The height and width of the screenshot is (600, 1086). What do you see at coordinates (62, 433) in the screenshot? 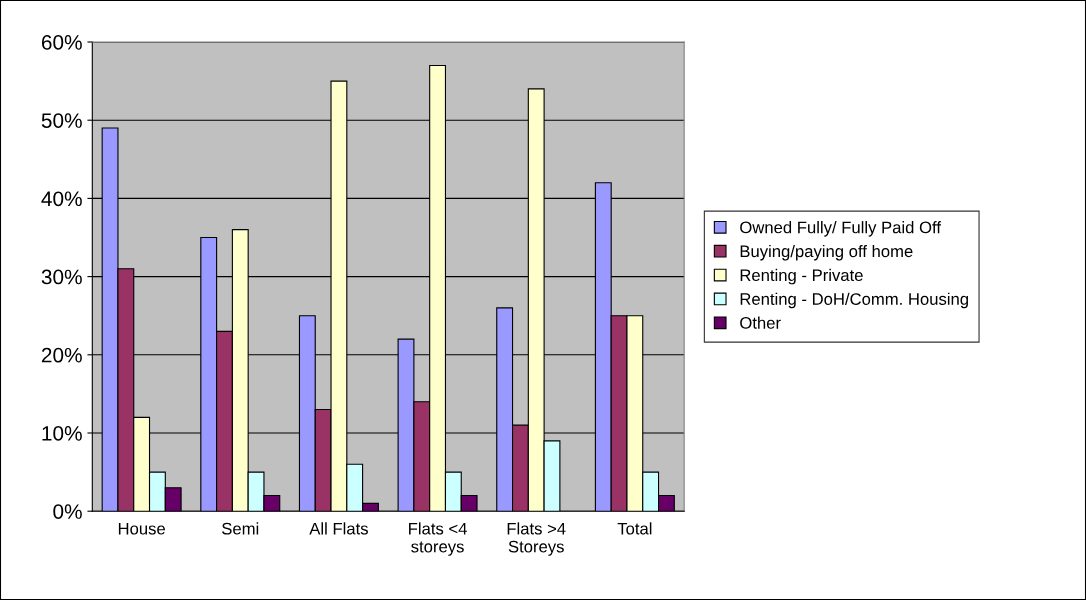
I see `y-tick-label: 10%` at bounding box center [62, 433].